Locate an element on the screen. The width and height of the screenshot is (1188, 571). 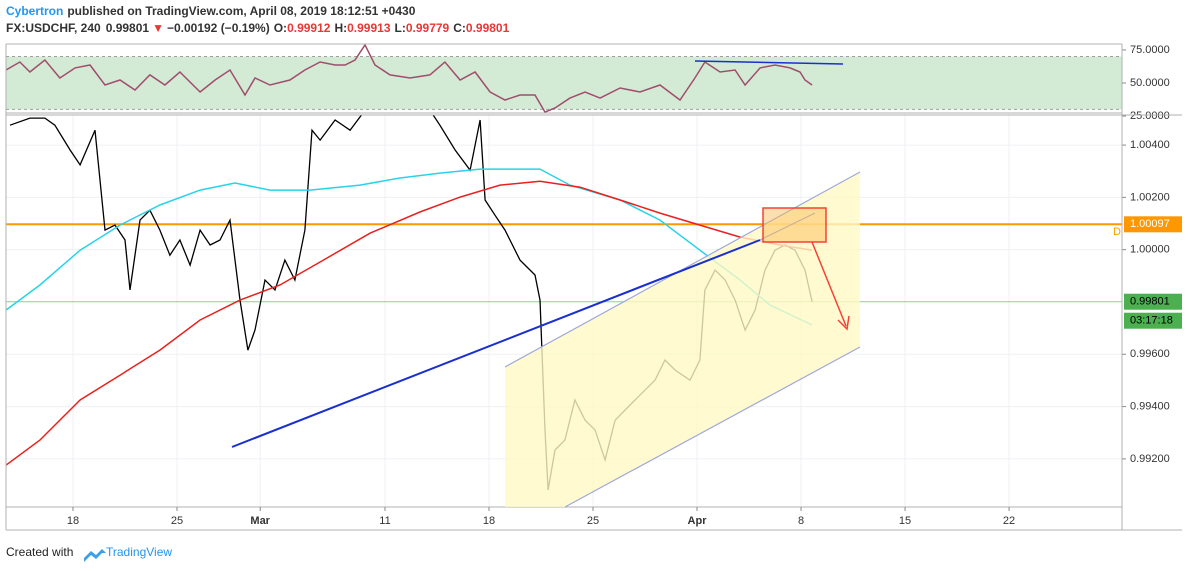
price-label: 1.00097 is located at coordinates (1150, 224).